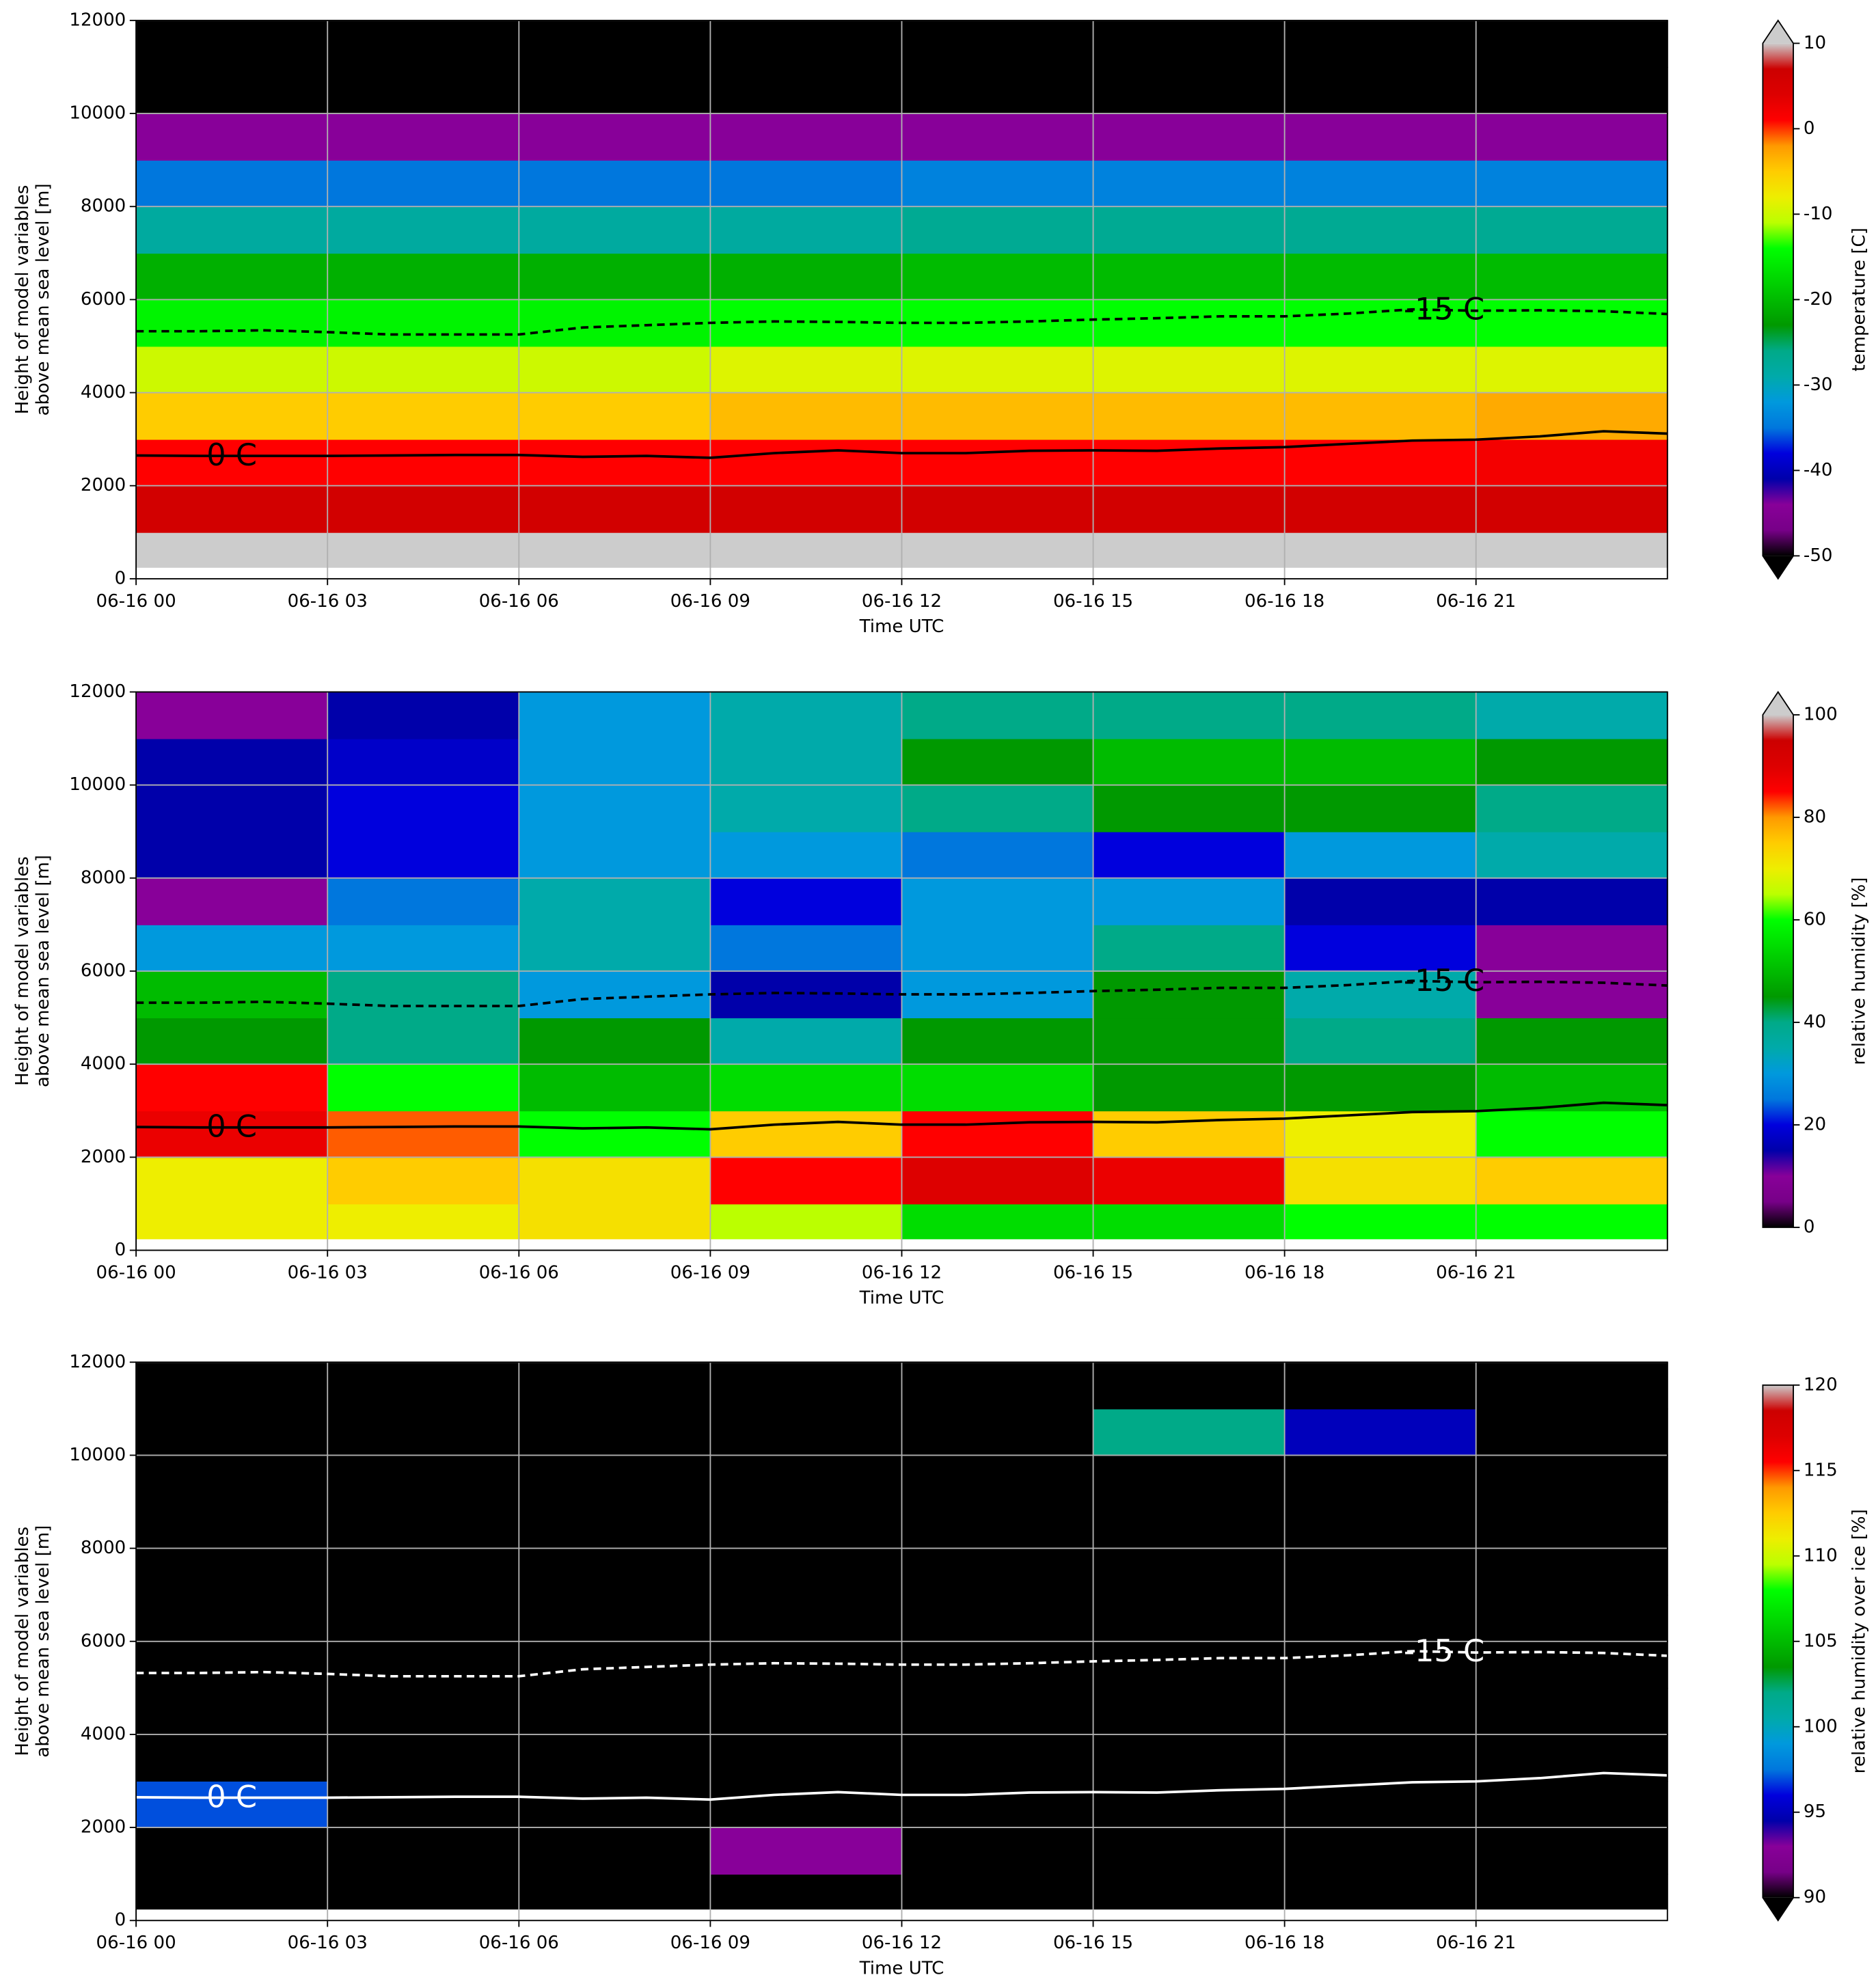 Image resolution: width=1876 pixels, height=1988 pixels. I want to click on colorbar-tick-label: 40, so click(1815, 1023).